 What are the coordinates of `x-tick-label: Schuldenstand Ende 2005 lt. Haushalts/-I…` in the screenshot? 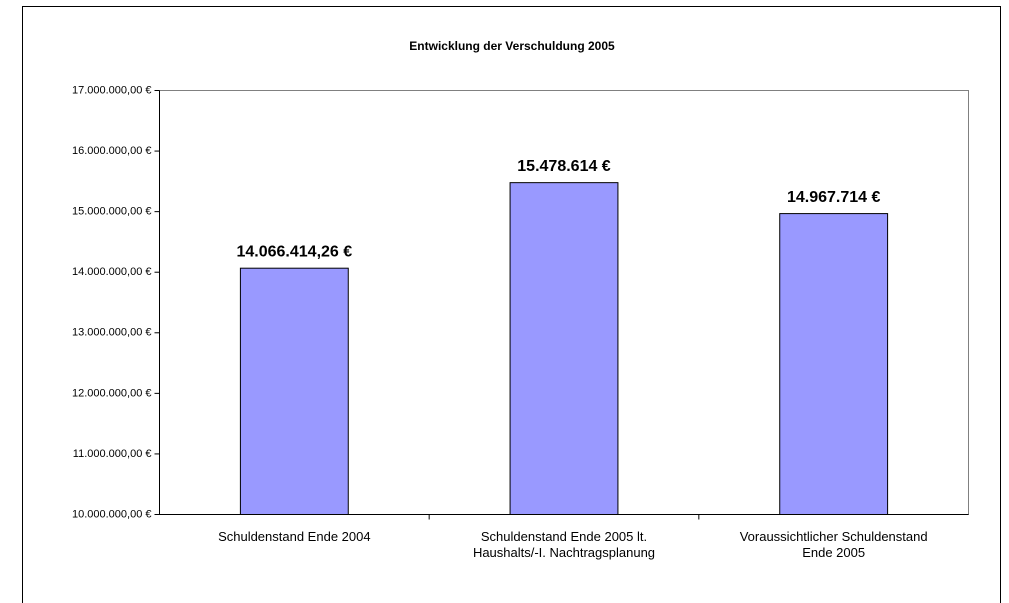 It's located at (564, 544).